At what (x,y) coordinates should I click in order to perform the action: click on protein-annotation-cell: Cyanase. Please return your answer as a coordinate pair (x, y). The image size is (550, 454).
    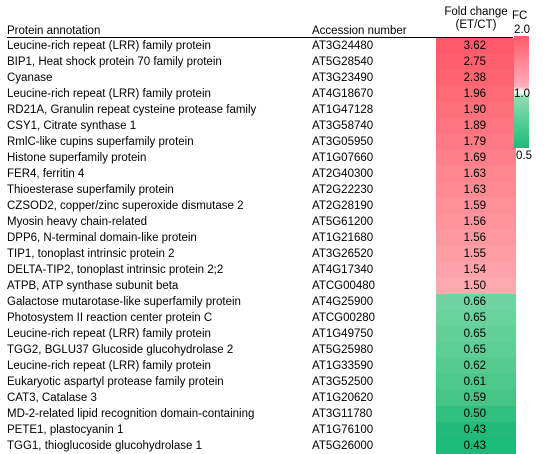
    Looking at the image, I should click on (30, 78).